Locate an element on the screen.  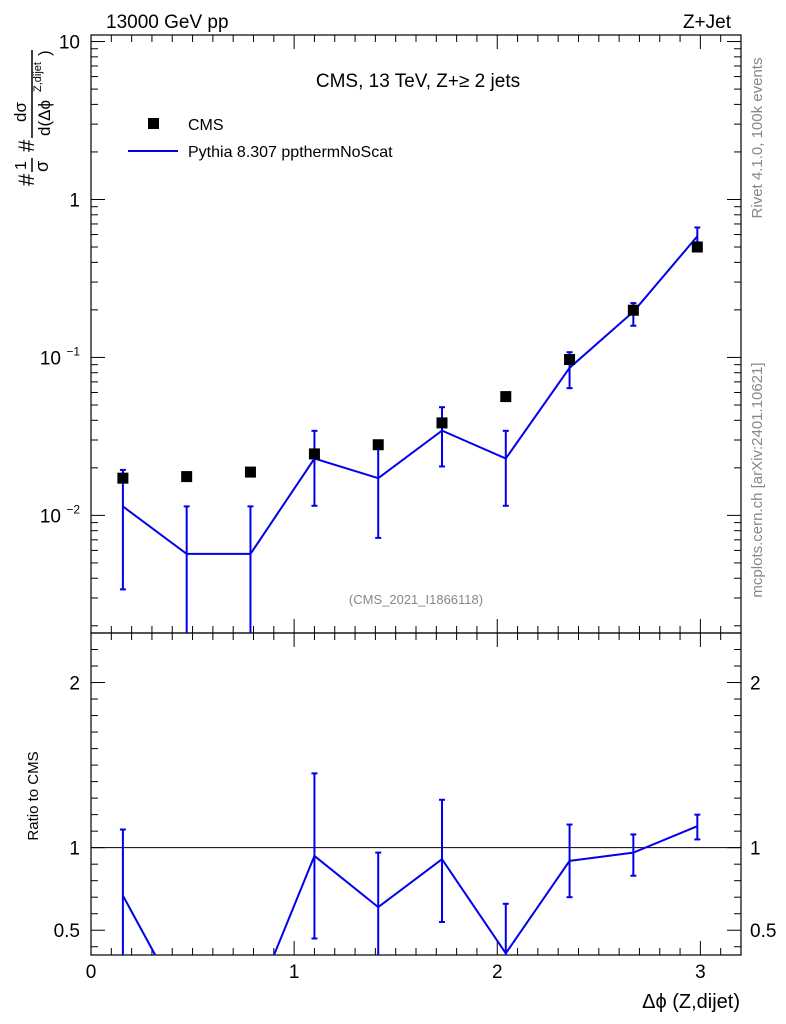
ylabel-close-paren: ) is located at coordinates (44, 53).